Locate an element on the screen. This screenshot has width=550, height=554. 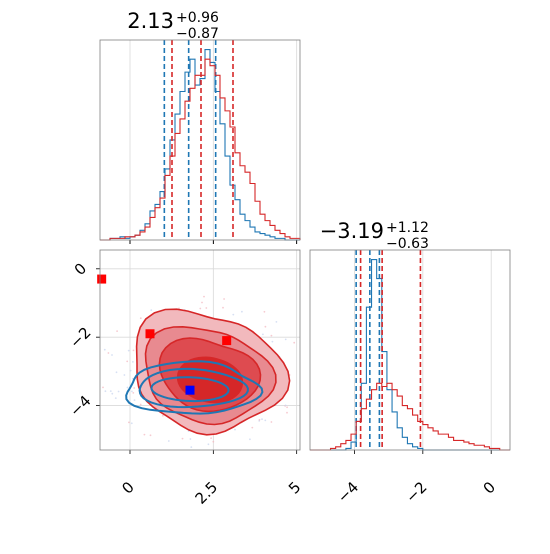
y-tick-label: 0 is located at coordinates (80, 269).